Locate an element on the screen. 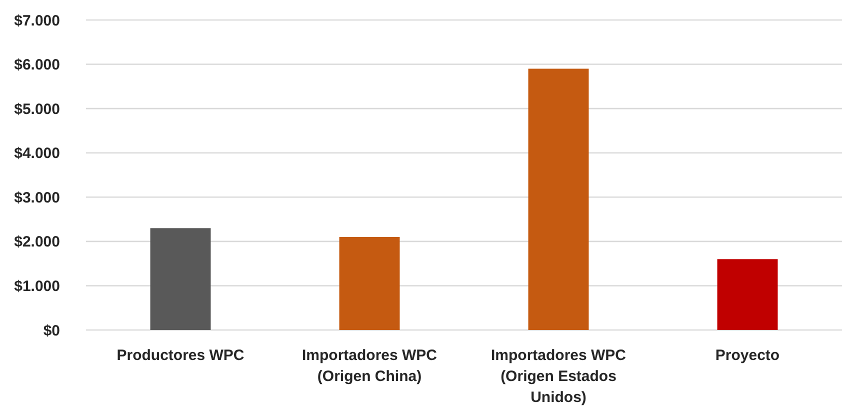 Image resolution: width=842 pixels, height=416 pixels. y-tick-label: $2.000 is located at coordinates (37, 242).